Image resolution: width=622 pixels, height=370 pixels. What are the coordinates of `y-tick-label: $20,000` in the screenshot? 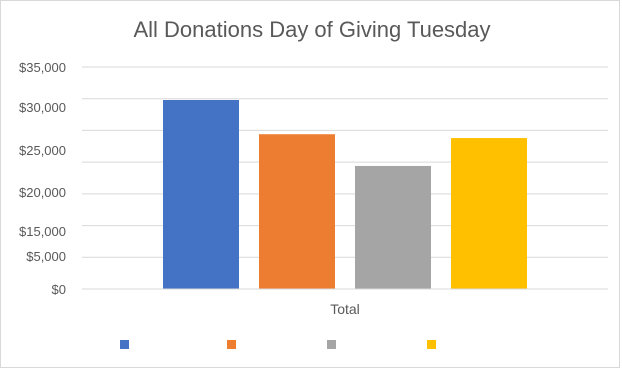 It's located at (42, 192).